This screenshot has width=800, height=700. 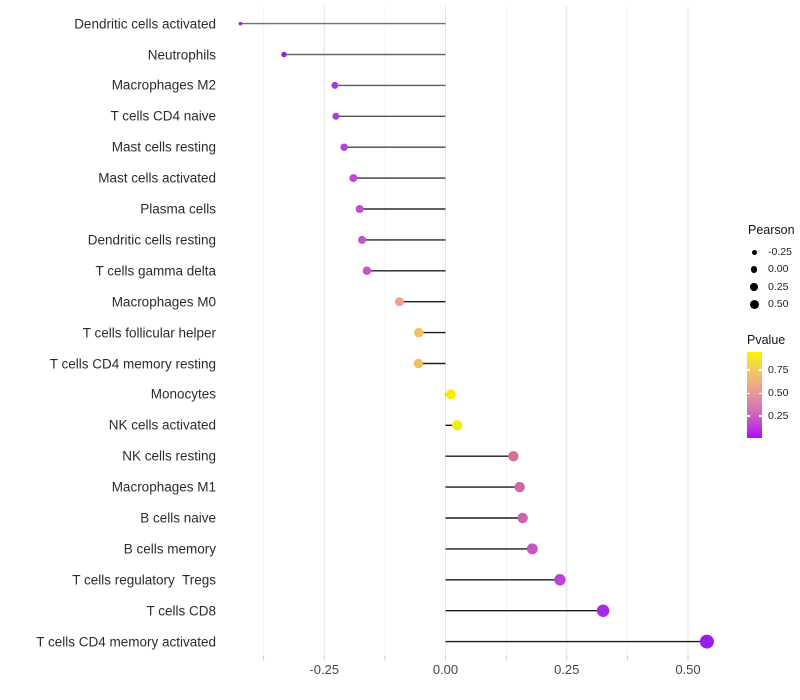 What do you see at coordinates (778, 393) in the screenshot?
I see `colorbar-tick-label: 0.50` at bounding box center [778, 393].